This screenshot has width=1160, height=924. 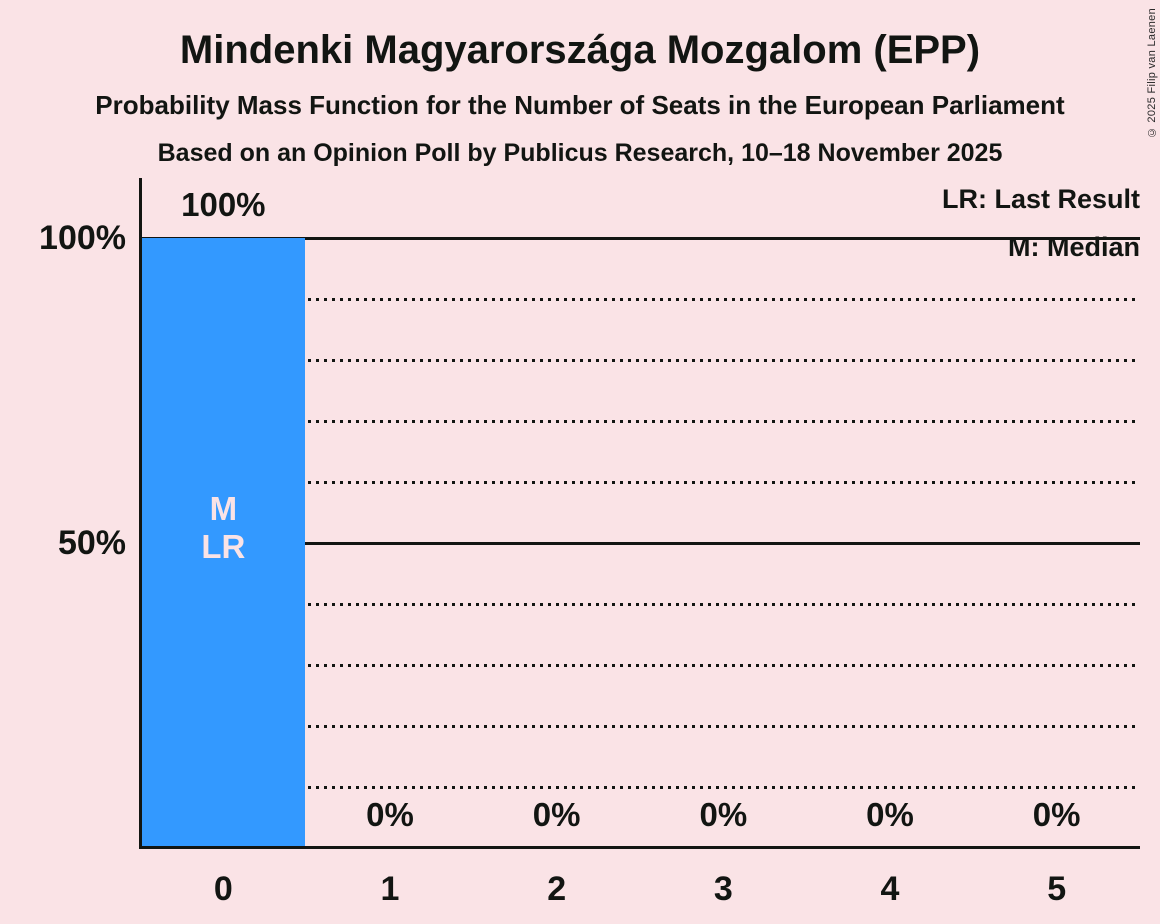 I want to click on x-axis-label: 3, so click(x=723, y=889).